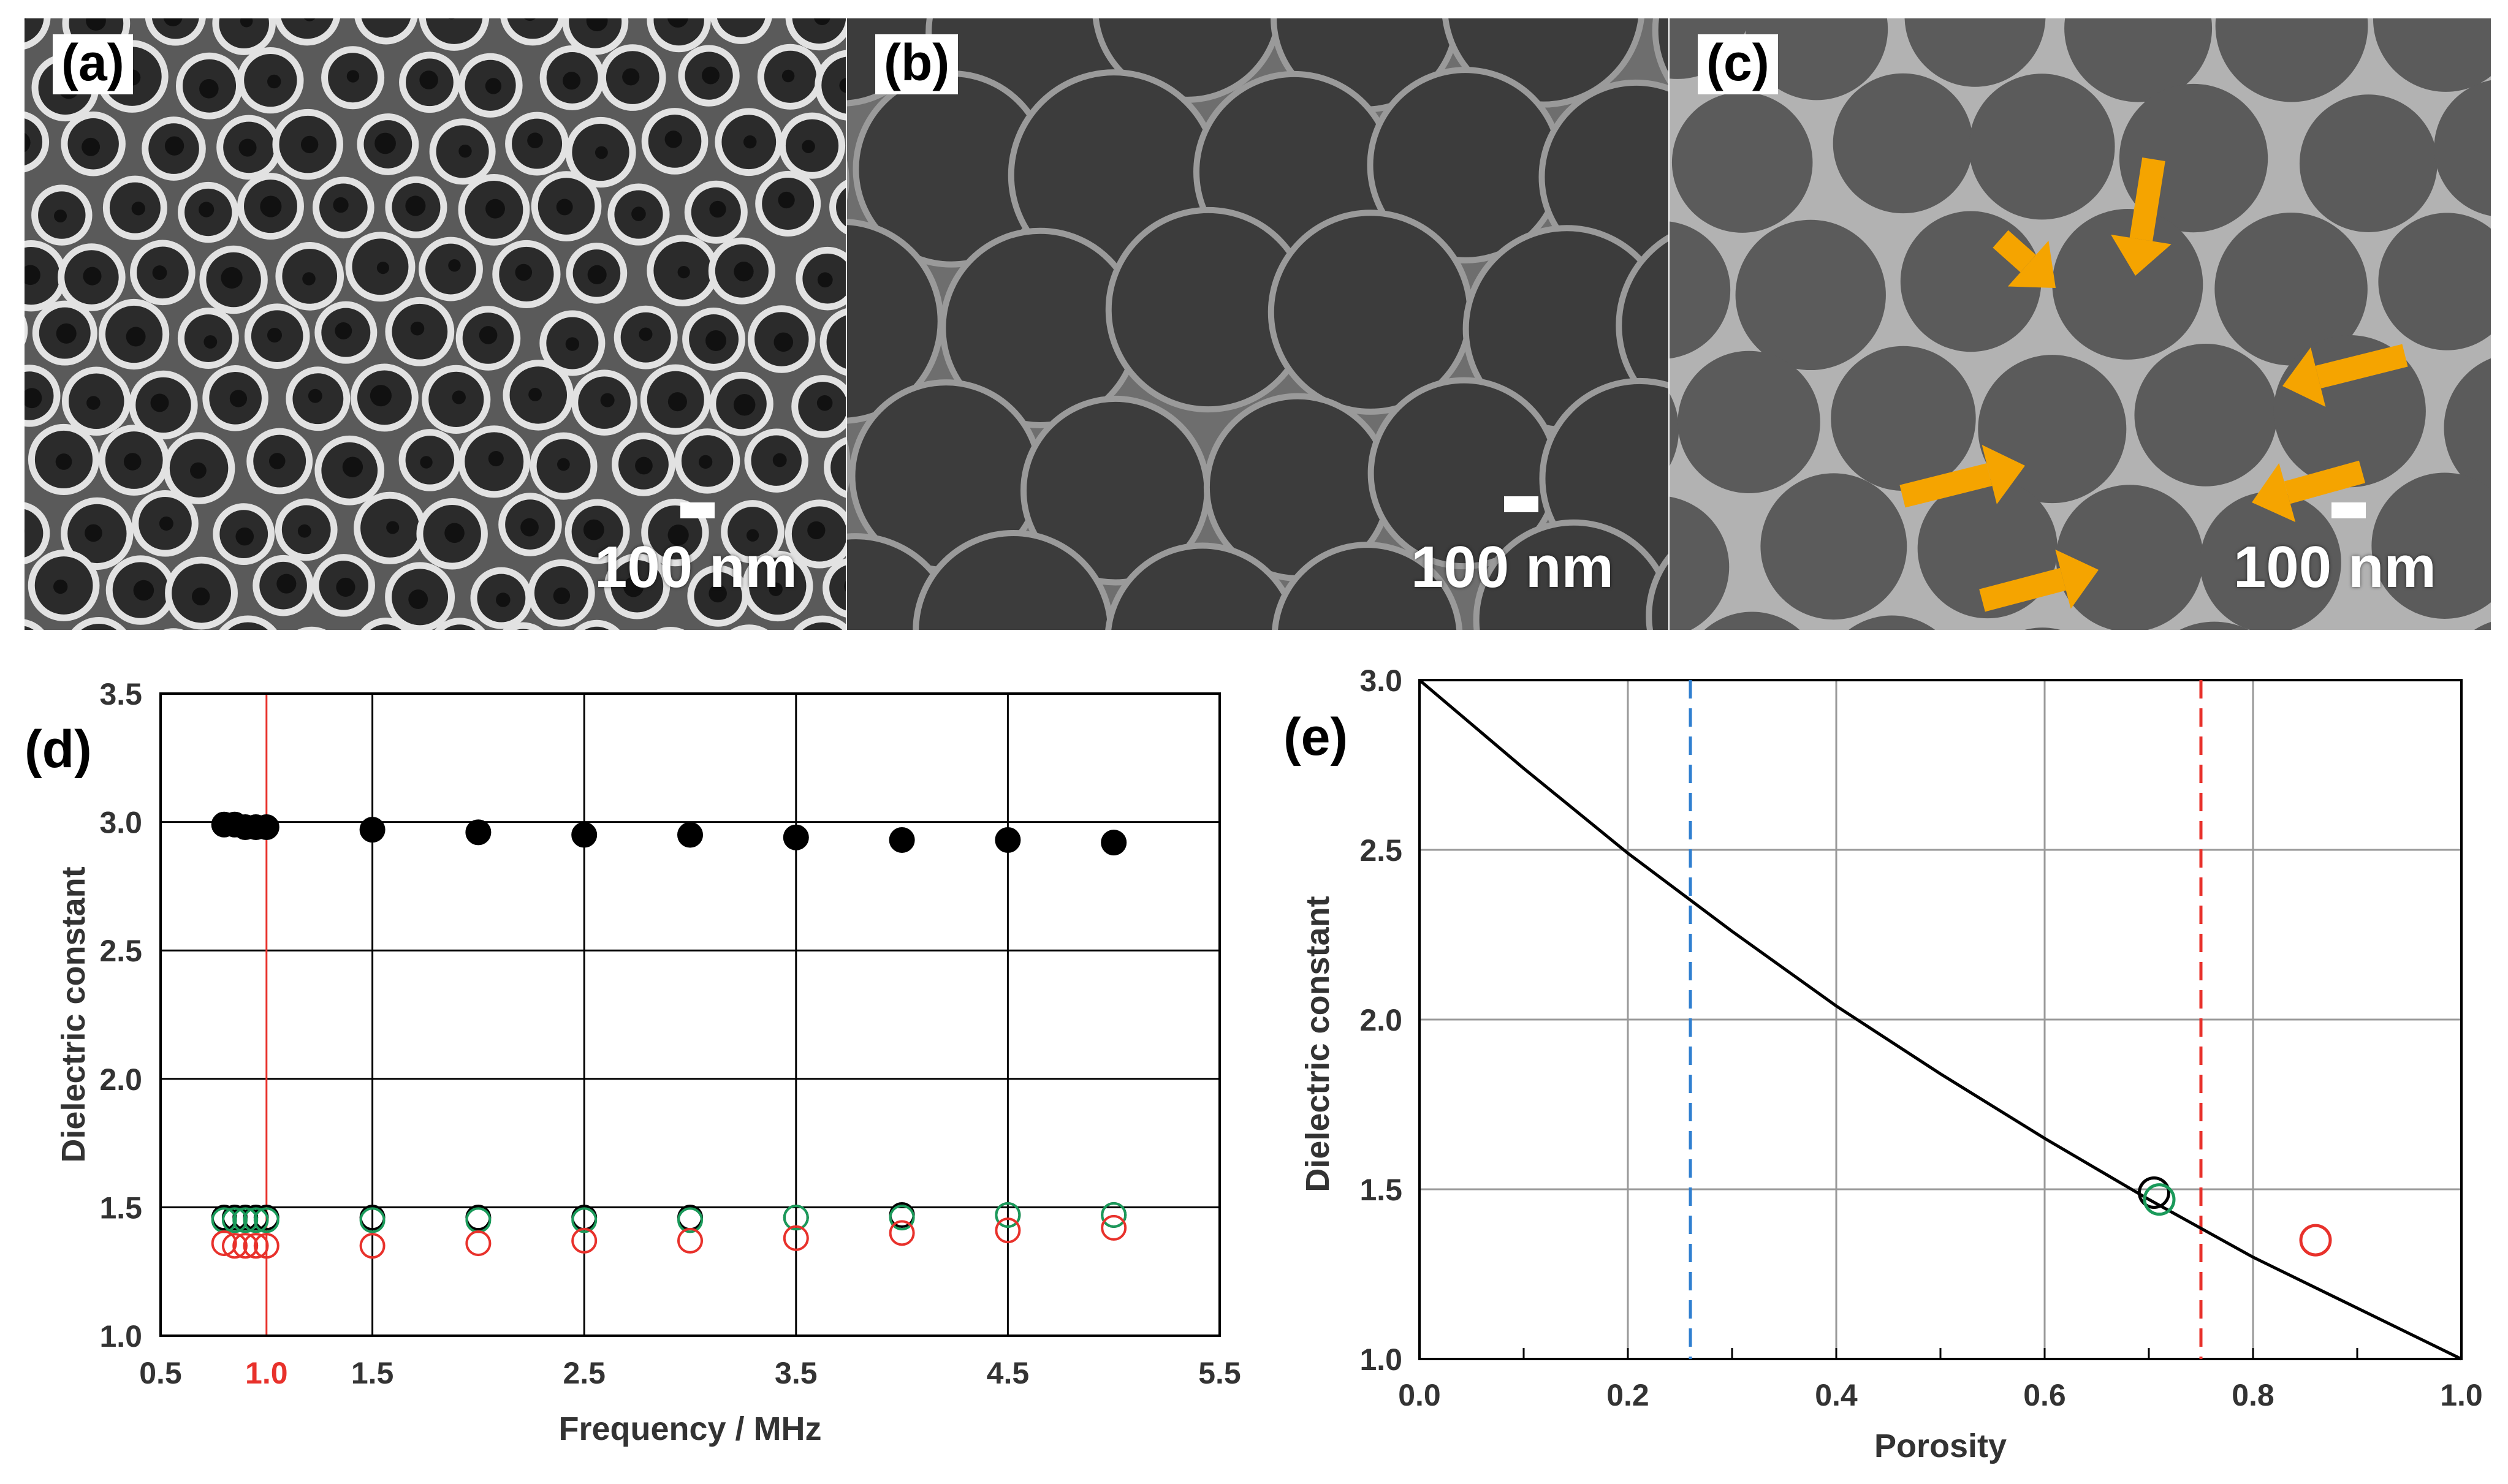  I want to click on panel-tag-e: (e), so click(1315, 738).